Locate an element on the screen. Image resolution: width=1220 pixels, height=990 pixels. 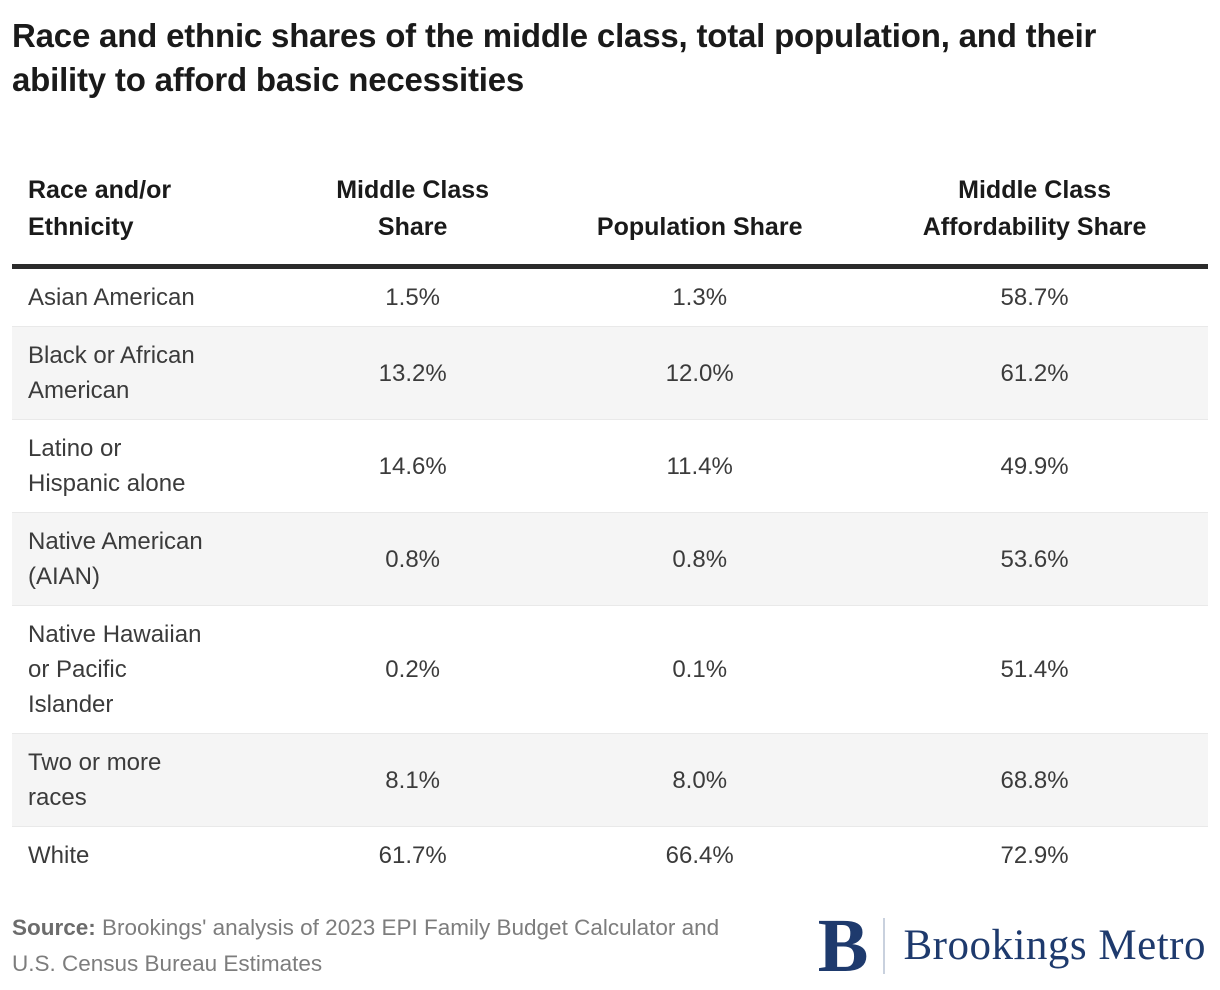
middle-class-share-value: 61.7% is located at coordinates (412, 855).